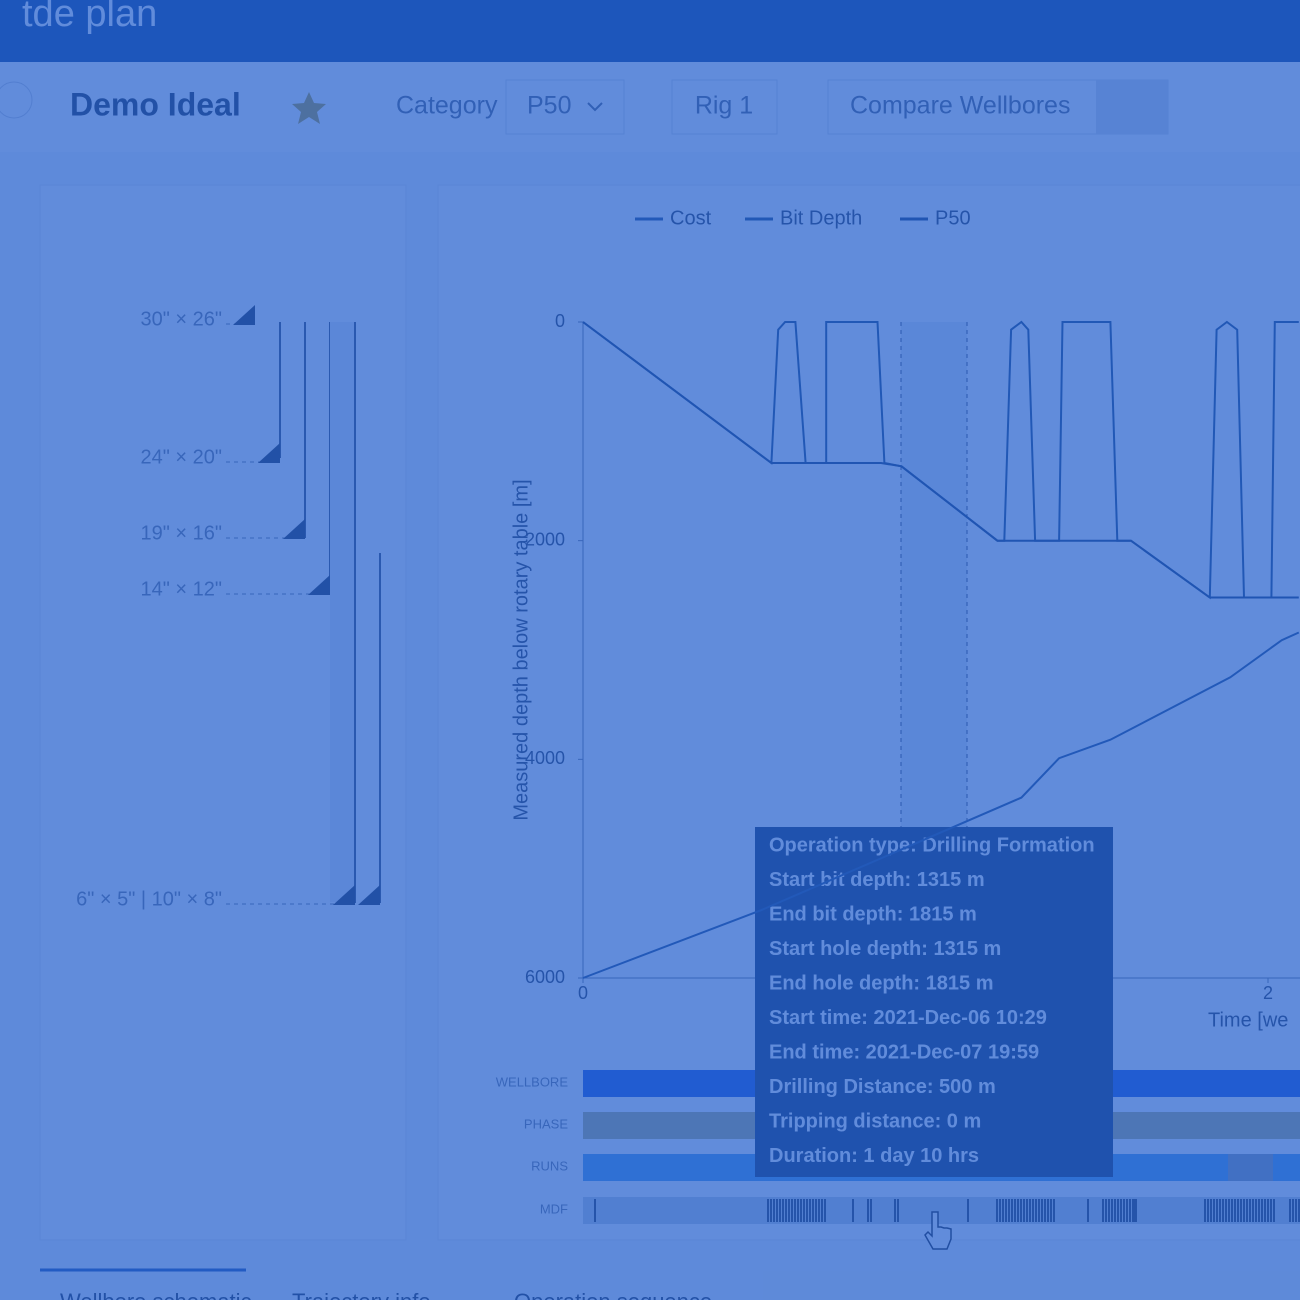 The height and width of the screenshot is (1300, 1300). What do you see at coordinates (361, 1294) in the screenshot?
I see `tab: Trajectory info` at bounding box center [361, 1294].